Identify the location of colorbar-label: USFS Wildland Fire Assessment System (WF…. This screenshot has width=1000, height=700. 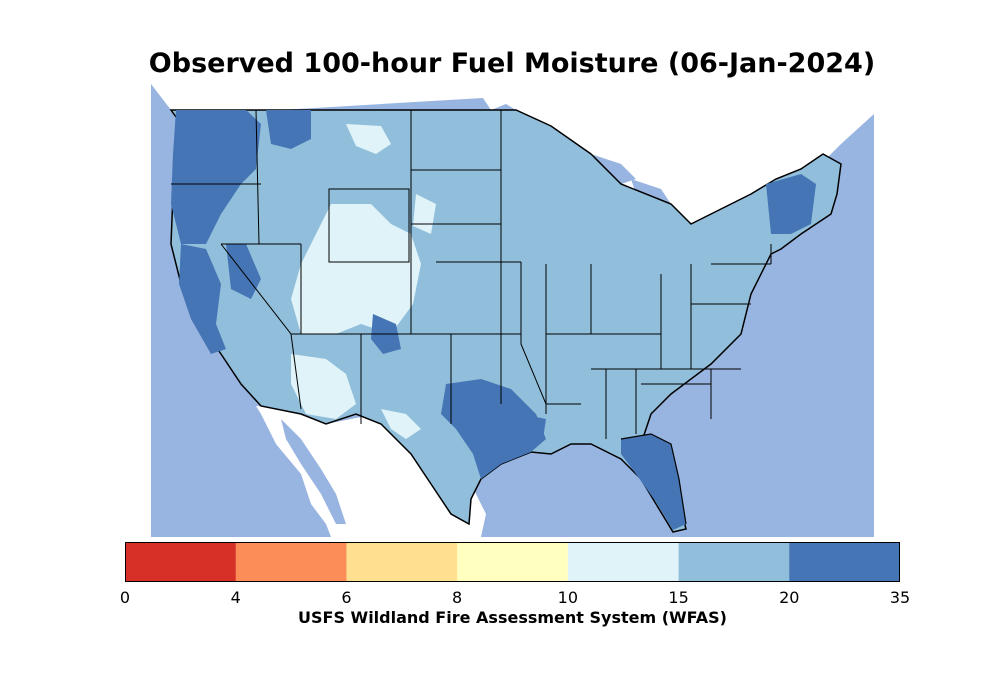
(512, 617).